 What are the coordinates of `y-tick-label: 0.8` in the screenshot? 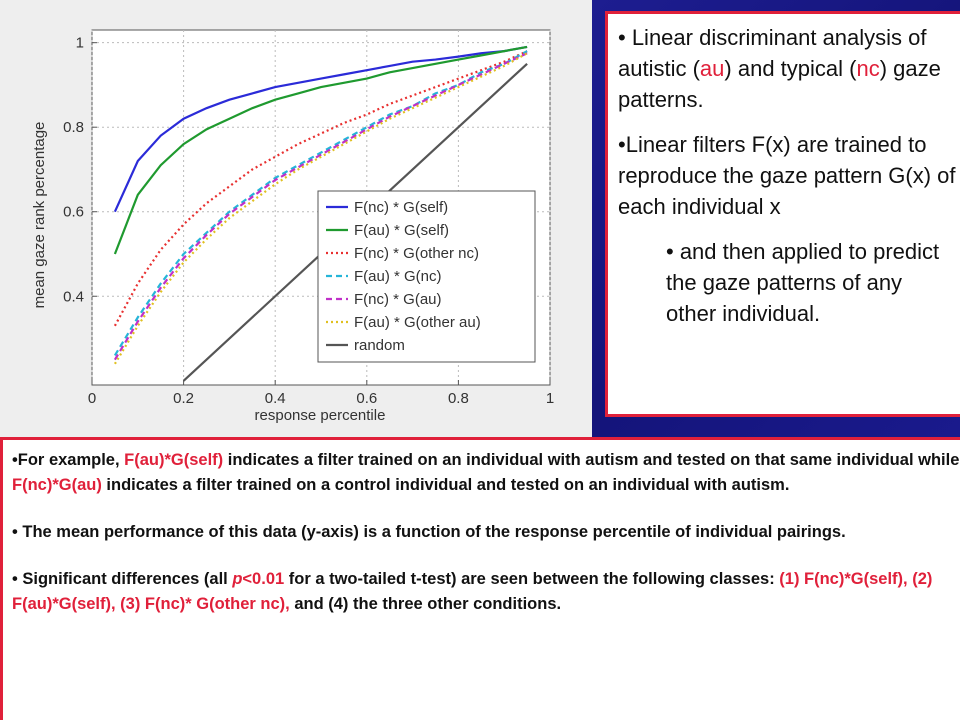 It's located at (73, 127).